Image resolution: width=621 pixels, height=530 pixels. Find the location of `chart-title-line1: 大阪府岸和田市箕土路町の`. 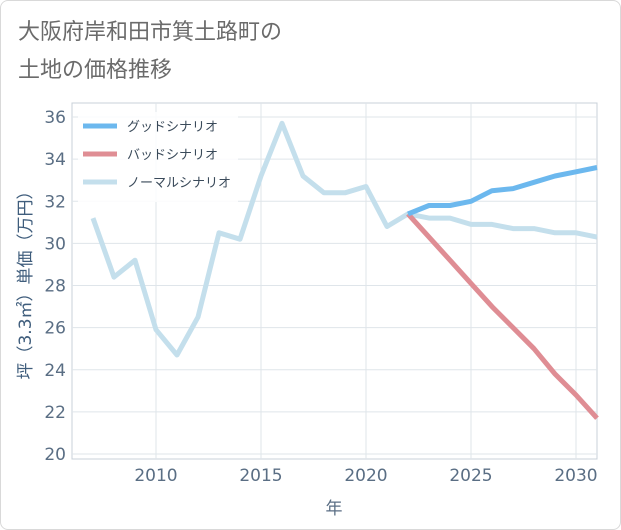

chart-title-line1: 大阪府岸和田市箕土路町の is located at coordinates (150, 32).